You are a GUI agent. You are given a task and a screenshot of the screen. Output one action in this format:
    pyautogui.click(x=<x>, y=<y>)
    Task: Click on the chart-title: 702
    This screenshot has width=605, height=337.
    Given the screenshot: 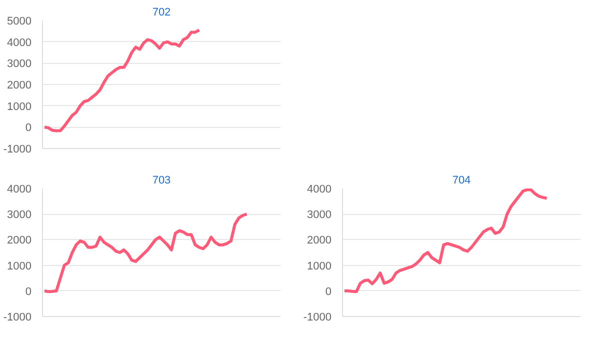 What is the action you would take?
    pyautogui.click(x=161, y=12)
    